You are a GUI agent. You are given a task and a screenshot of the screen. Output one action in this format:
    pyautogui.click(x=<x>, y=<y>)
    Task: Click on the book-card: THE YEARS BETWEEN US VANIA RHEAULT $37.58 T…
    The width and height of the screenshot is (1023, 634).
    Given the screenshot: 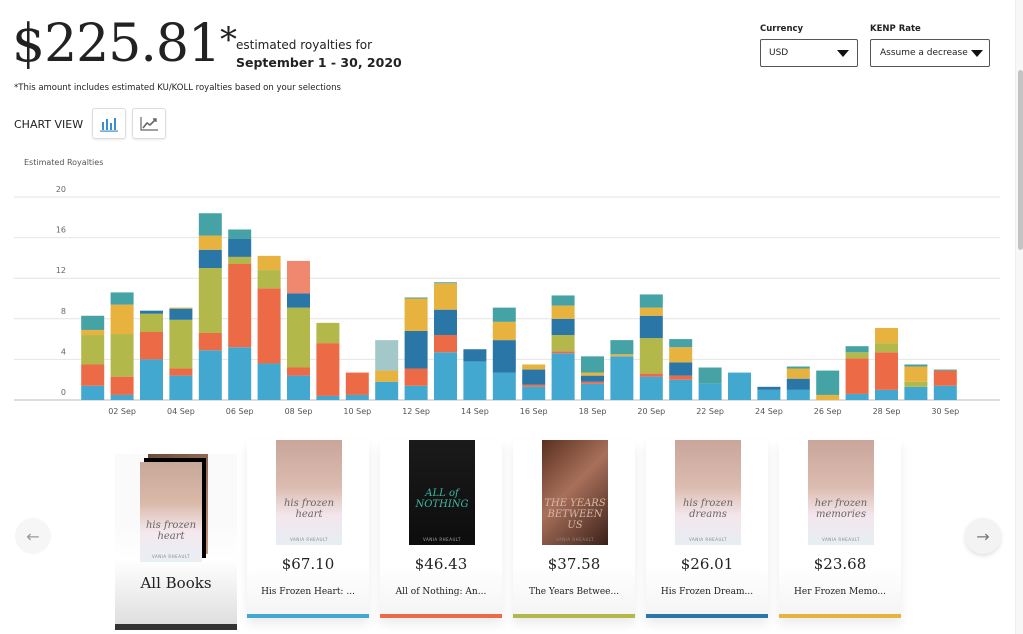 What is the action you would take?
    pyautogui.click(x=574, y=529)
    